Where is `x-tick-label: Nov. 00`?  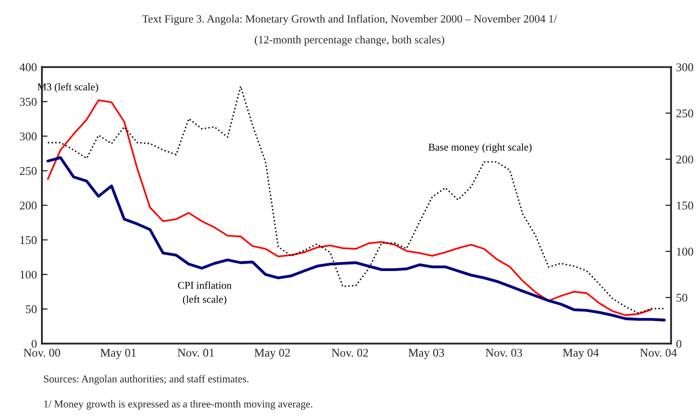 x-tick-label: Nov. 00 is located at coordinates (42, 352).